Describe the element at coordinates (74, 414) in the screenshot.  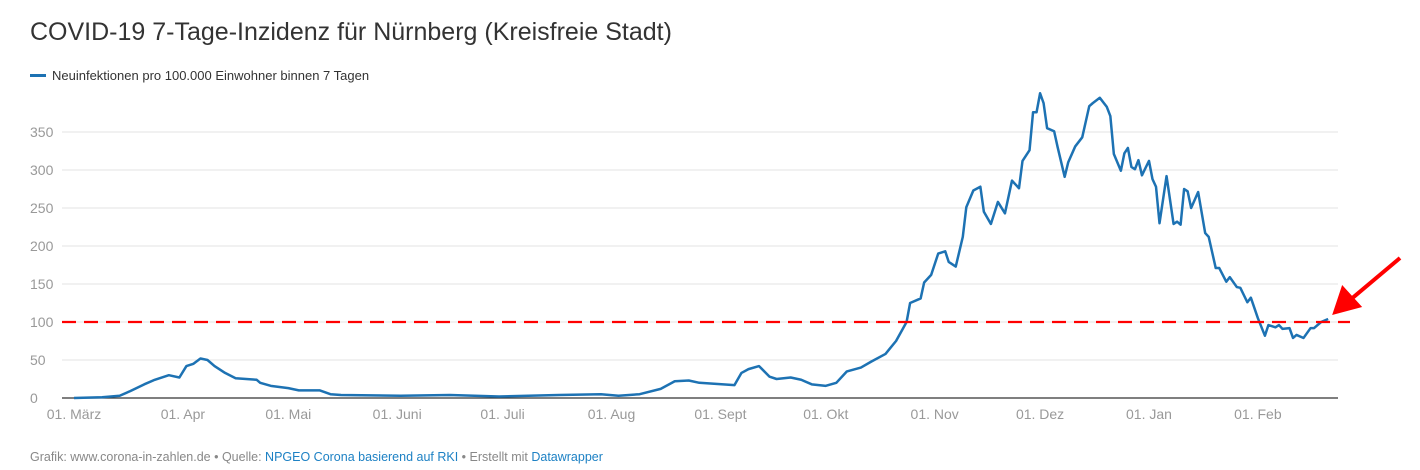
I see `x-tick-label: 01. März` at that location.